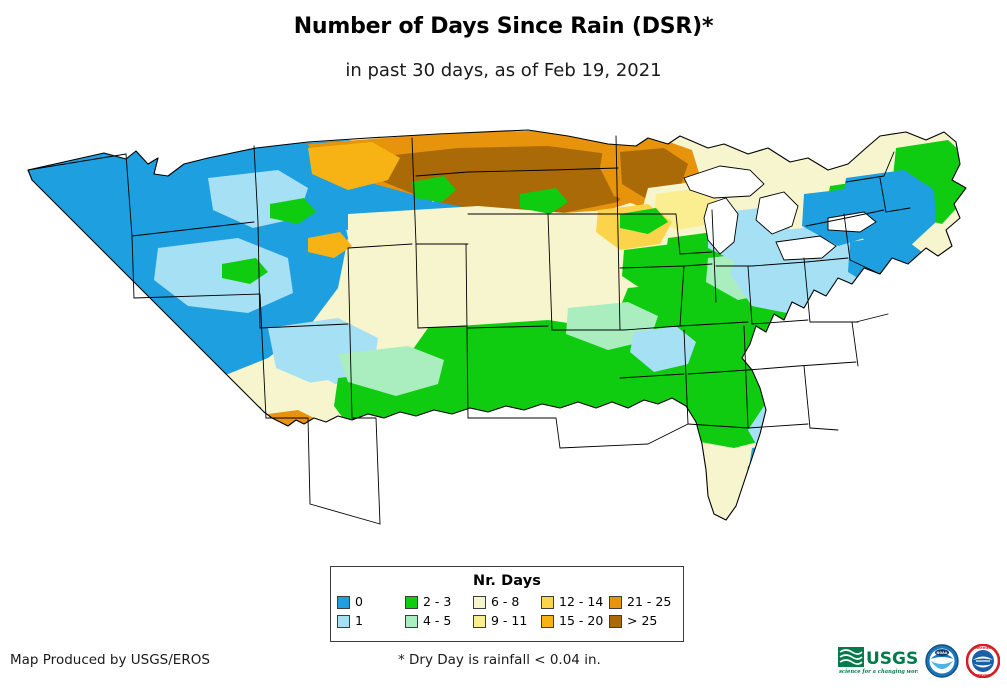  What do you see at coordinates (878, 672) in the screenshot?
I see `usgs-tagline: science for a changing world` at bounding box center [878, 672].